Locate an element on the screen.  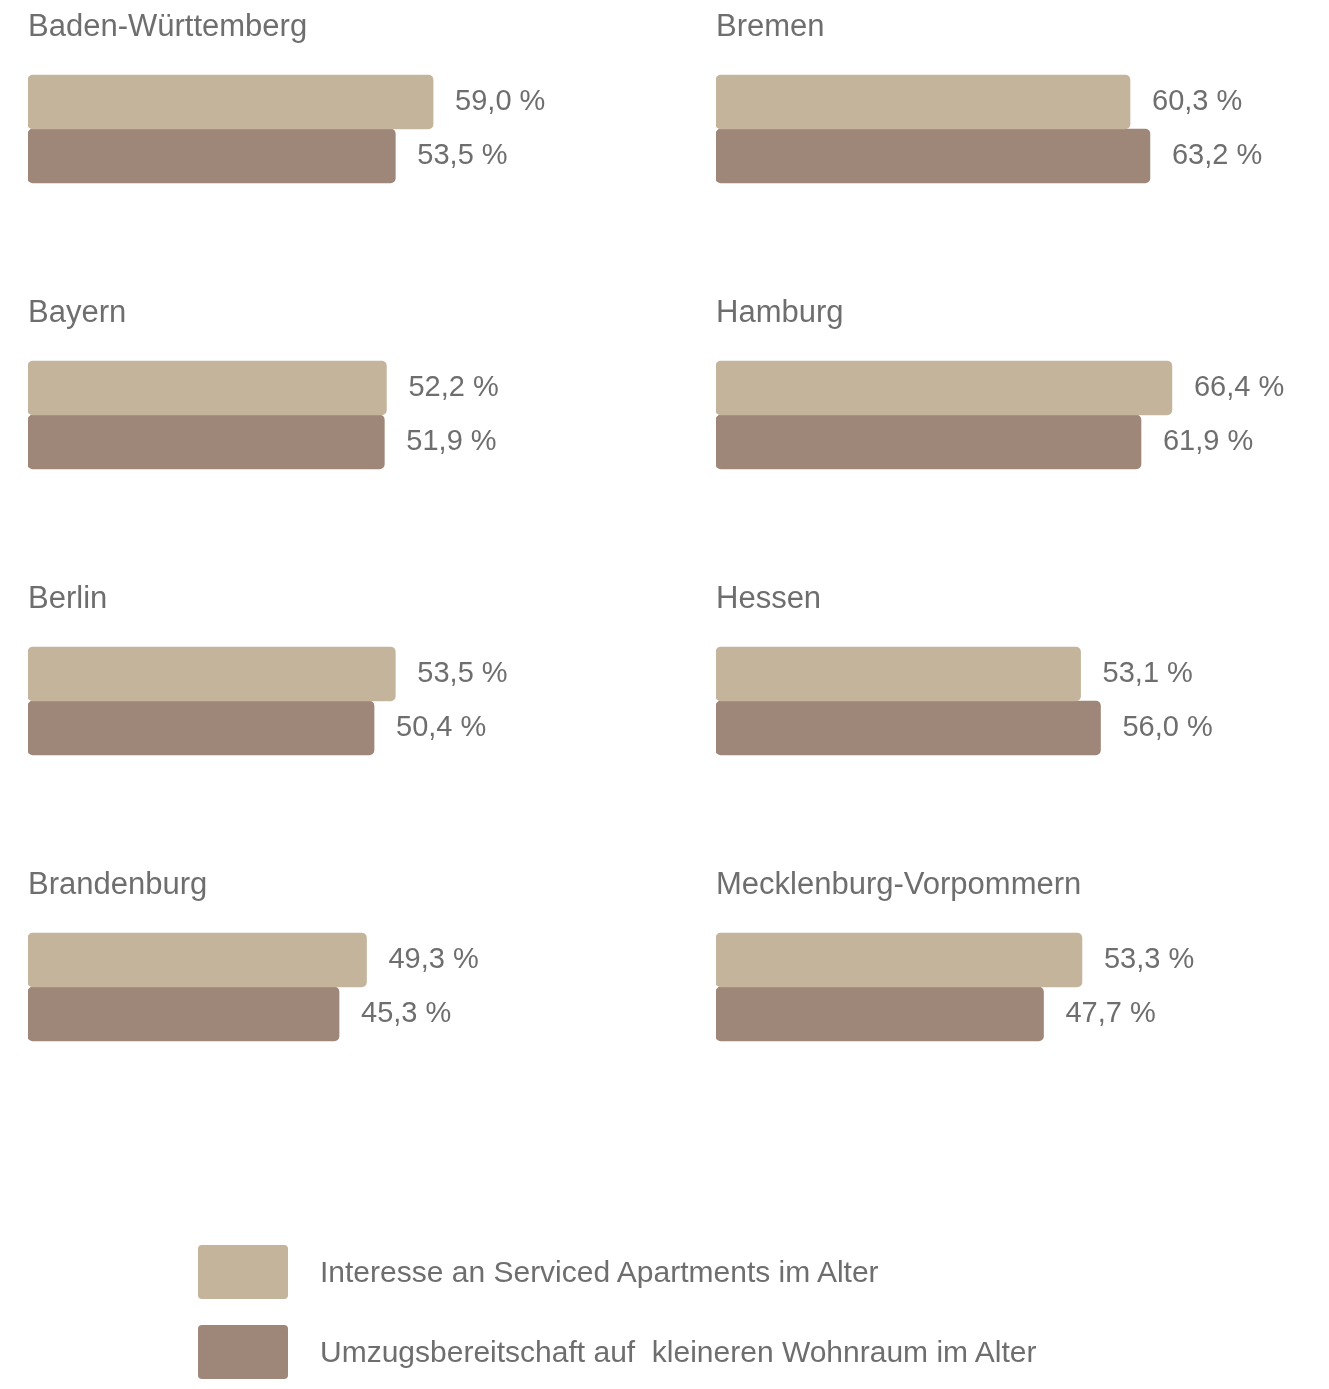
chart-title: Brandenburg is located at coordinates (118, 884).